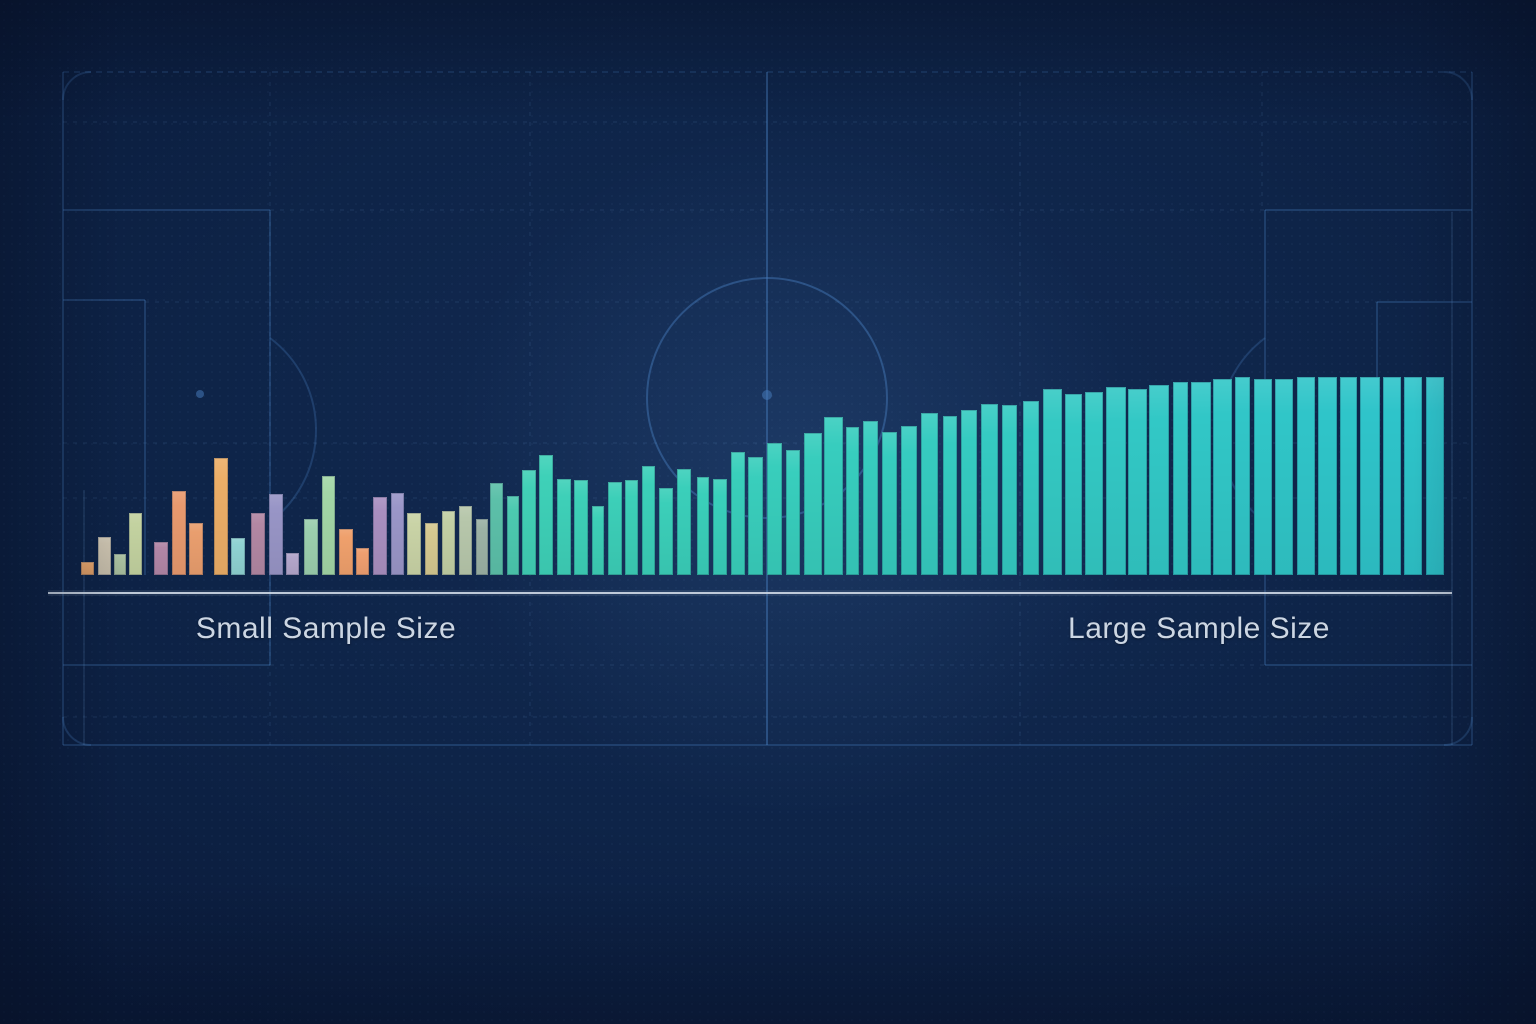  What do you see at coordinates (326, 628) in the screenshot?
I see `small-sample-label: Small Sample Size` at bounding box center [326, 628].